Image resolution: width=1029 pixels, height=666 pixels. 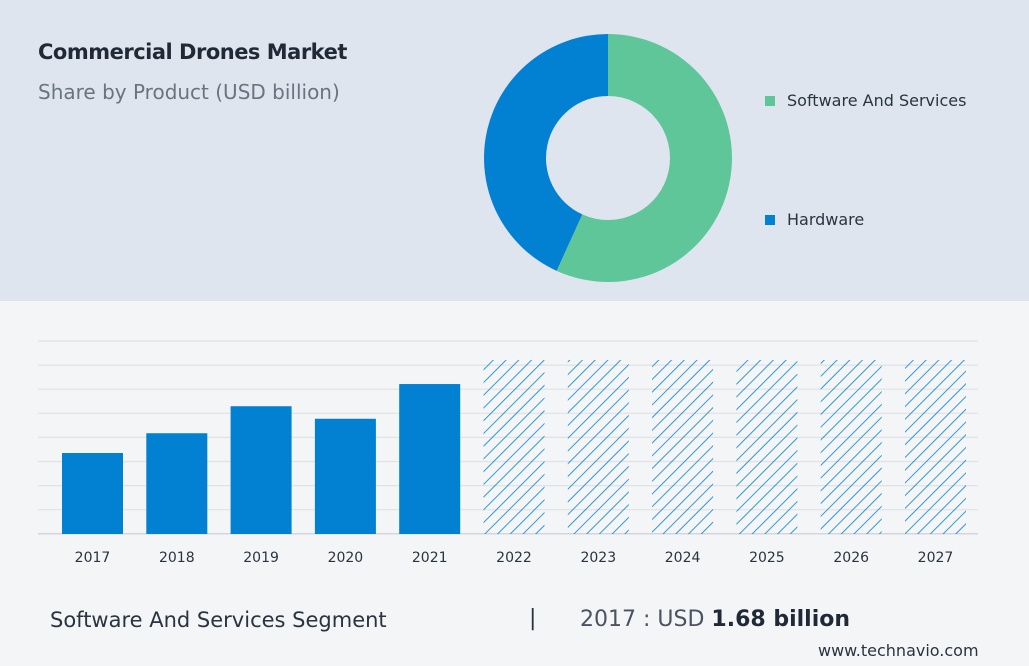 I want to click on legend-label: Hardware, so click(x=826, y=219).